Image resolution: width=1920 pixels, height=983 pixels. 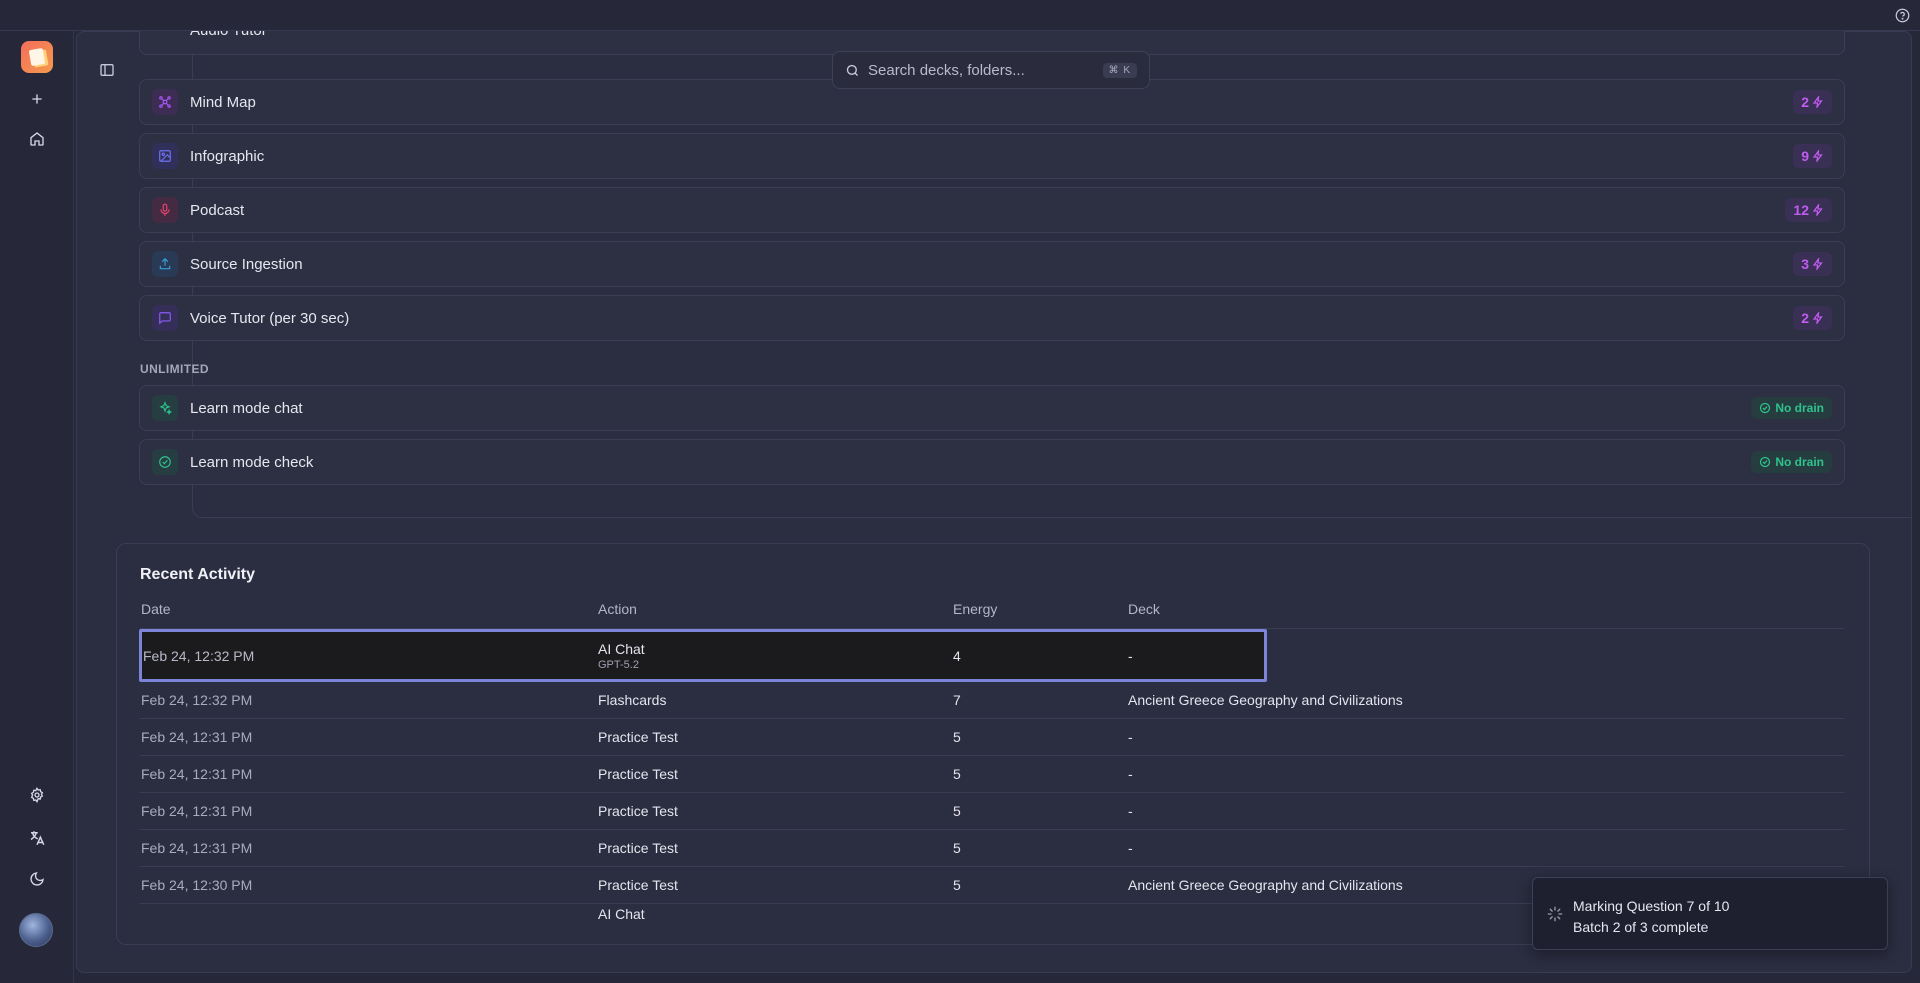 What do you see at coordinates (1555, 914) in the screenshot?
I see `loading-spinner-icon` at bounding box center [1555, 914].